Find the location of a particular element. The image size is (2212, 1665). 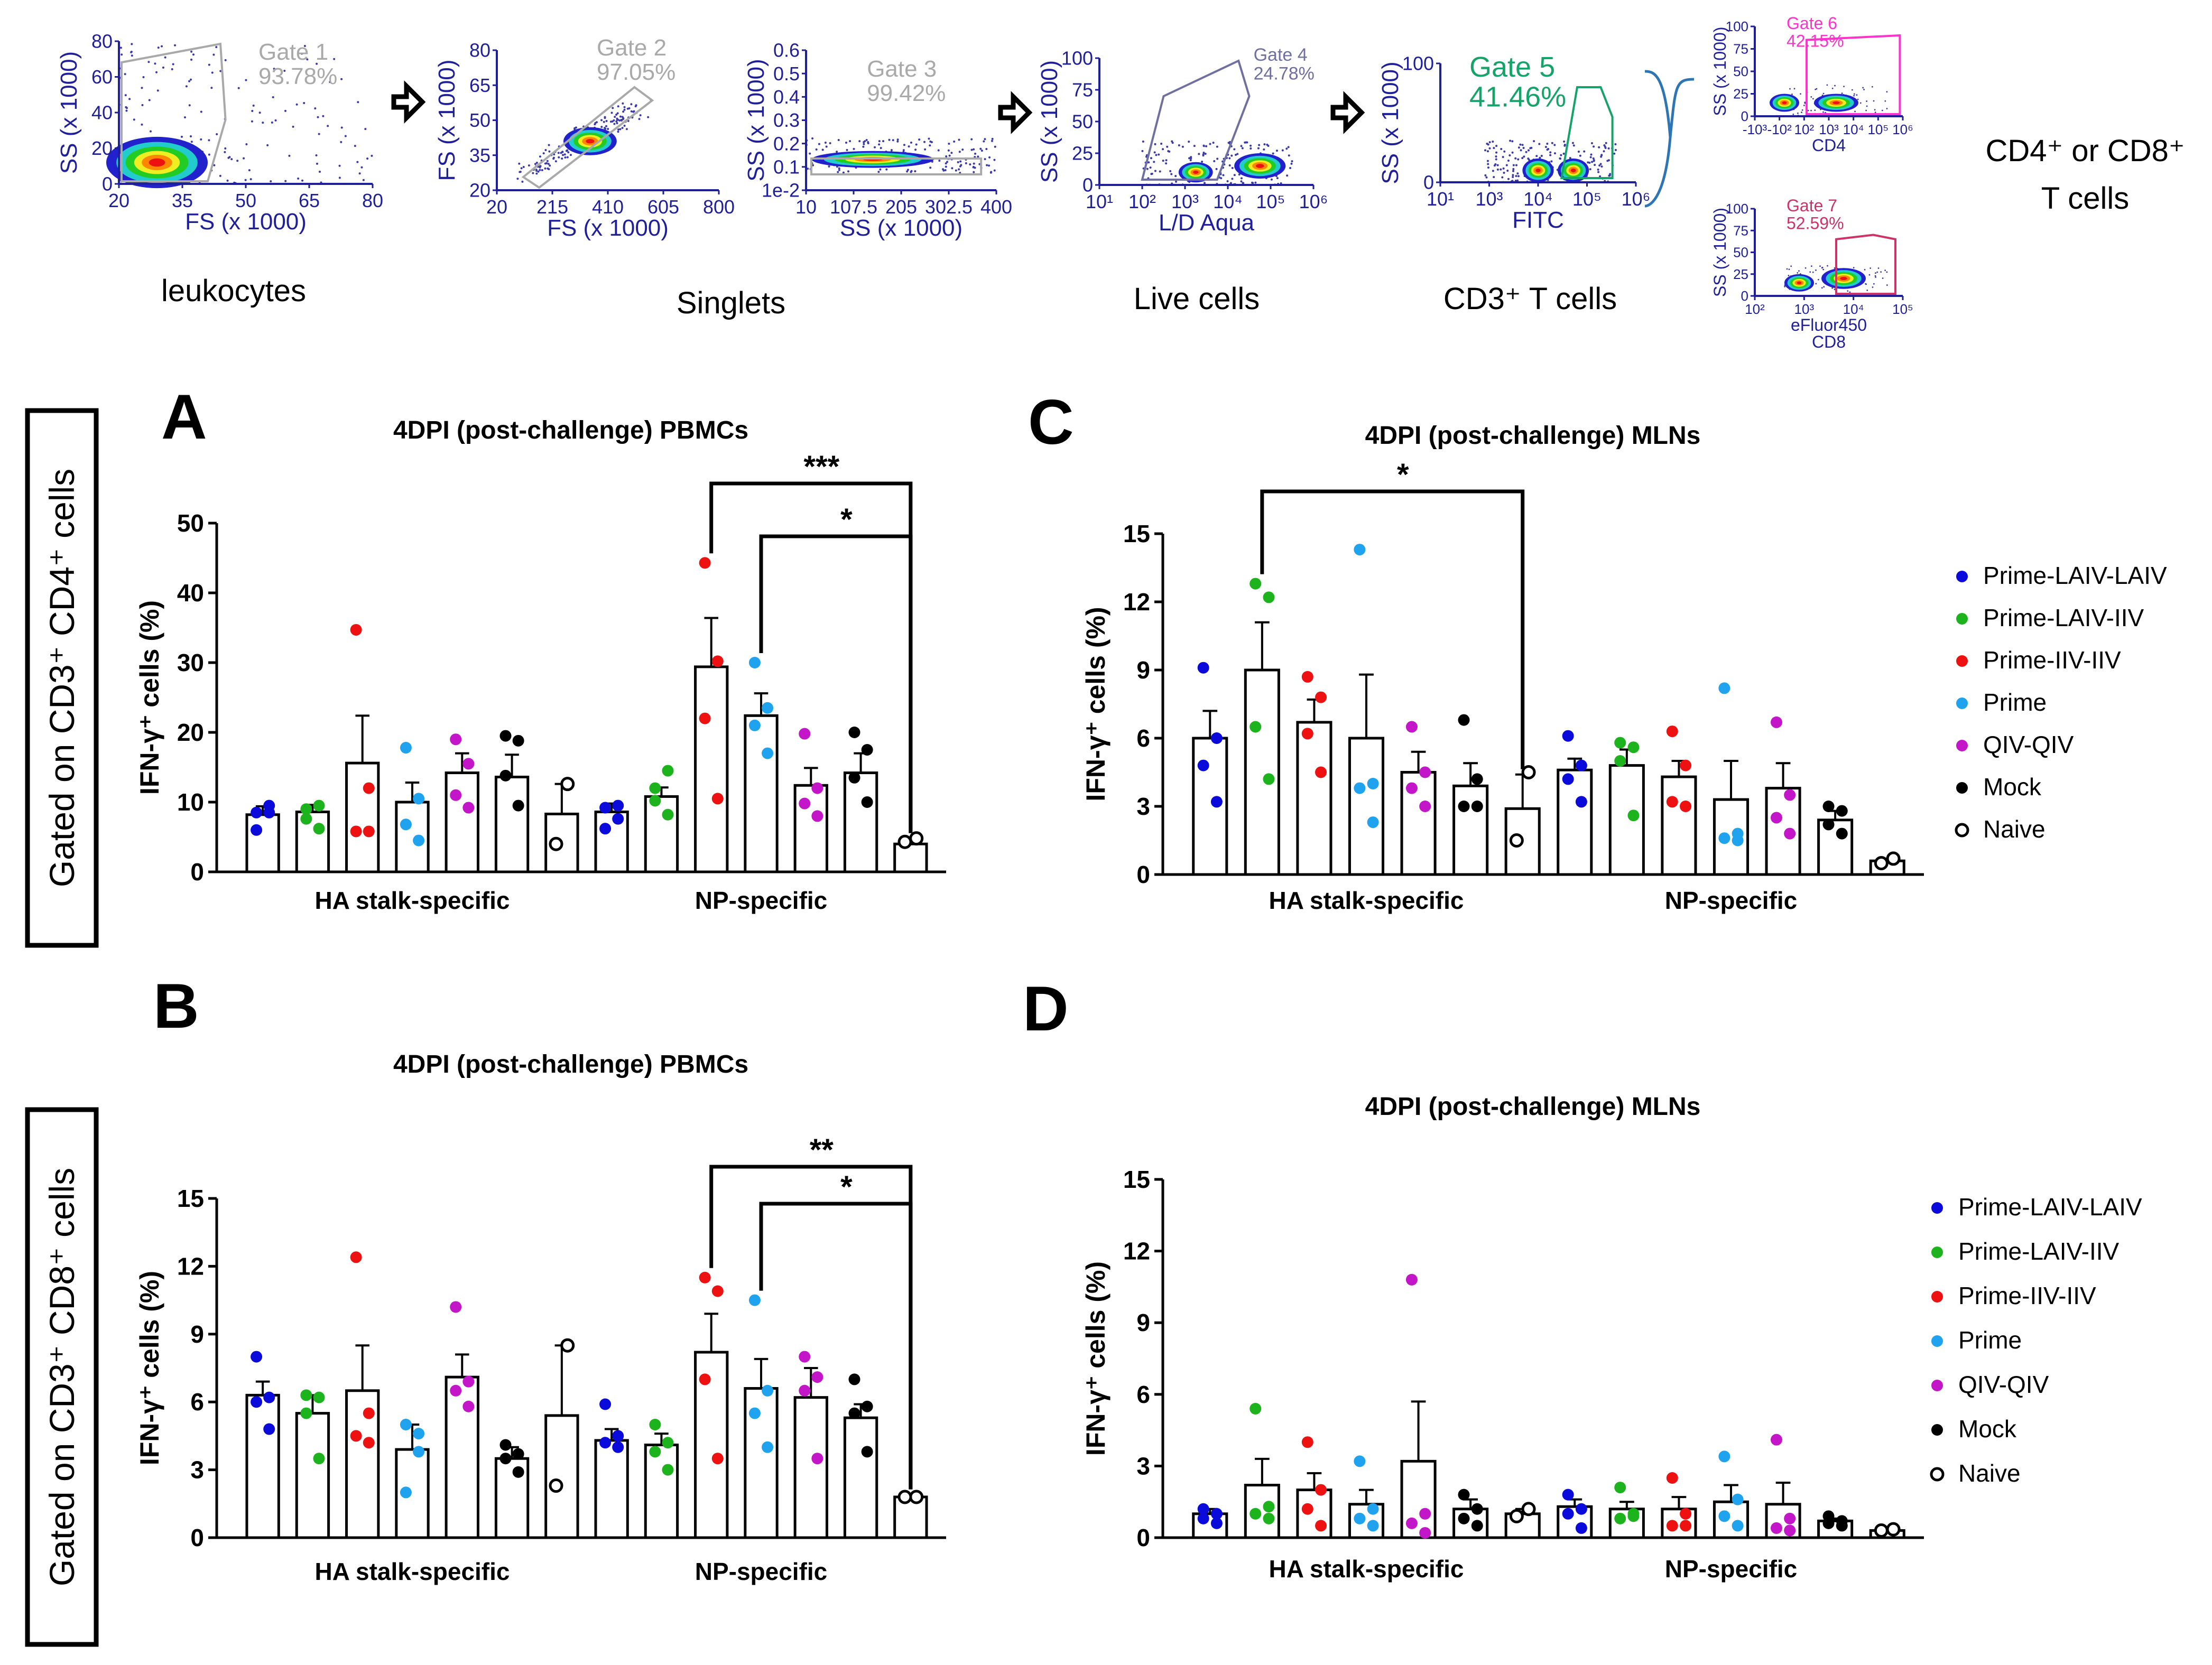

y-tick-label: 1e-2 is located at coordinates (781, 190).